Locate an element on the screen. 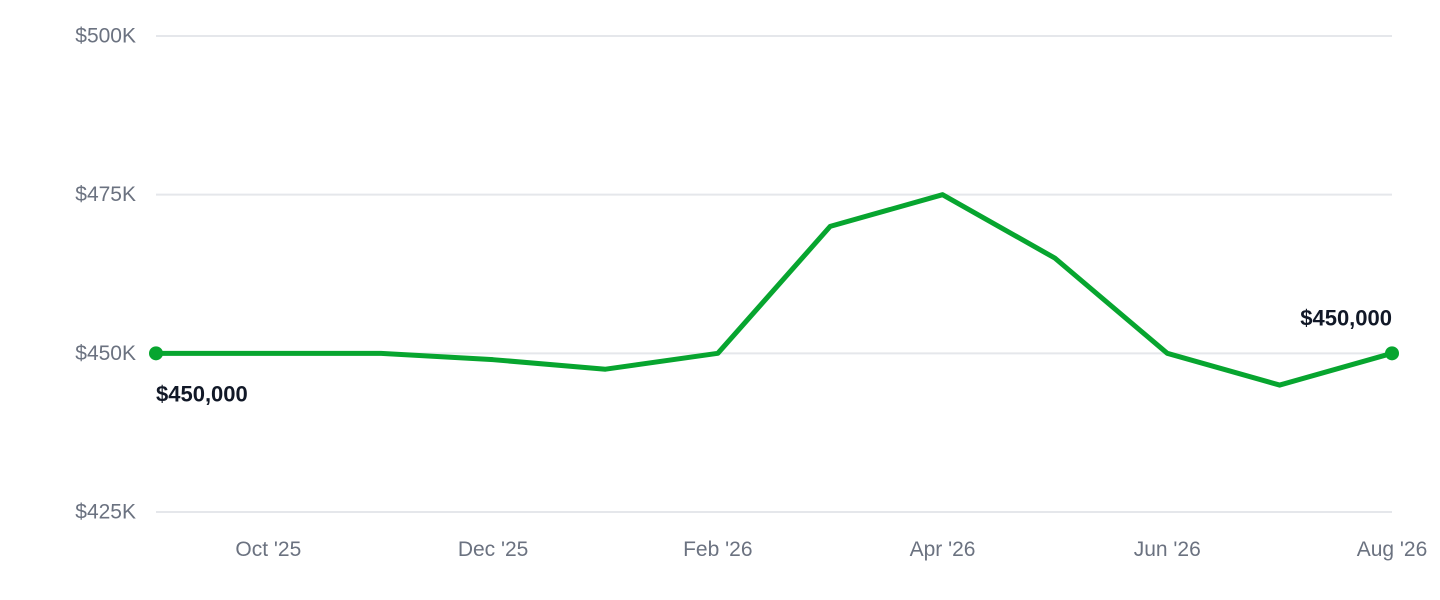  x-tick-label: Feb '26 is located at coordinates (717, 549).